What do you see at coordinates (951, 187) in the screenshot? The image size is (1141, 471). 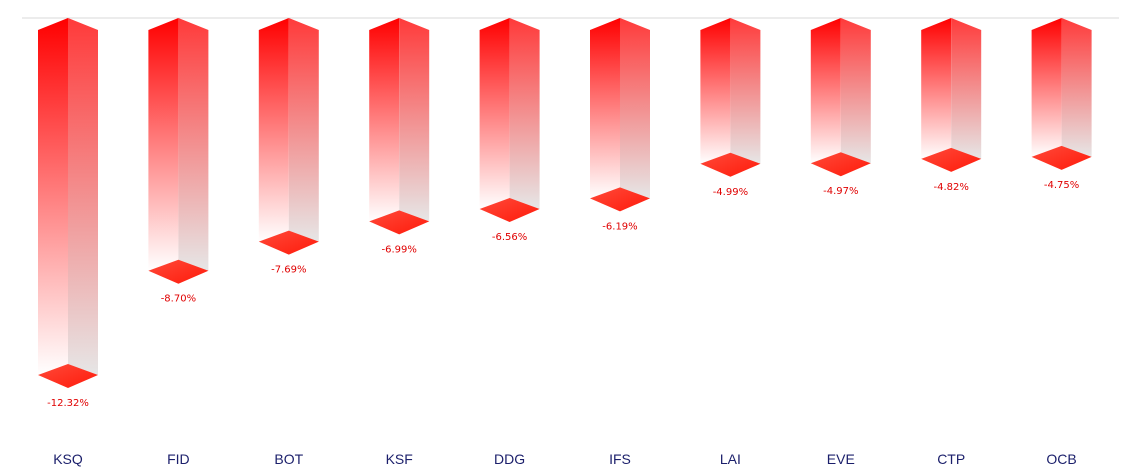 I see `value-label-ctp: -4.82%` at bounding box center [951, 187].